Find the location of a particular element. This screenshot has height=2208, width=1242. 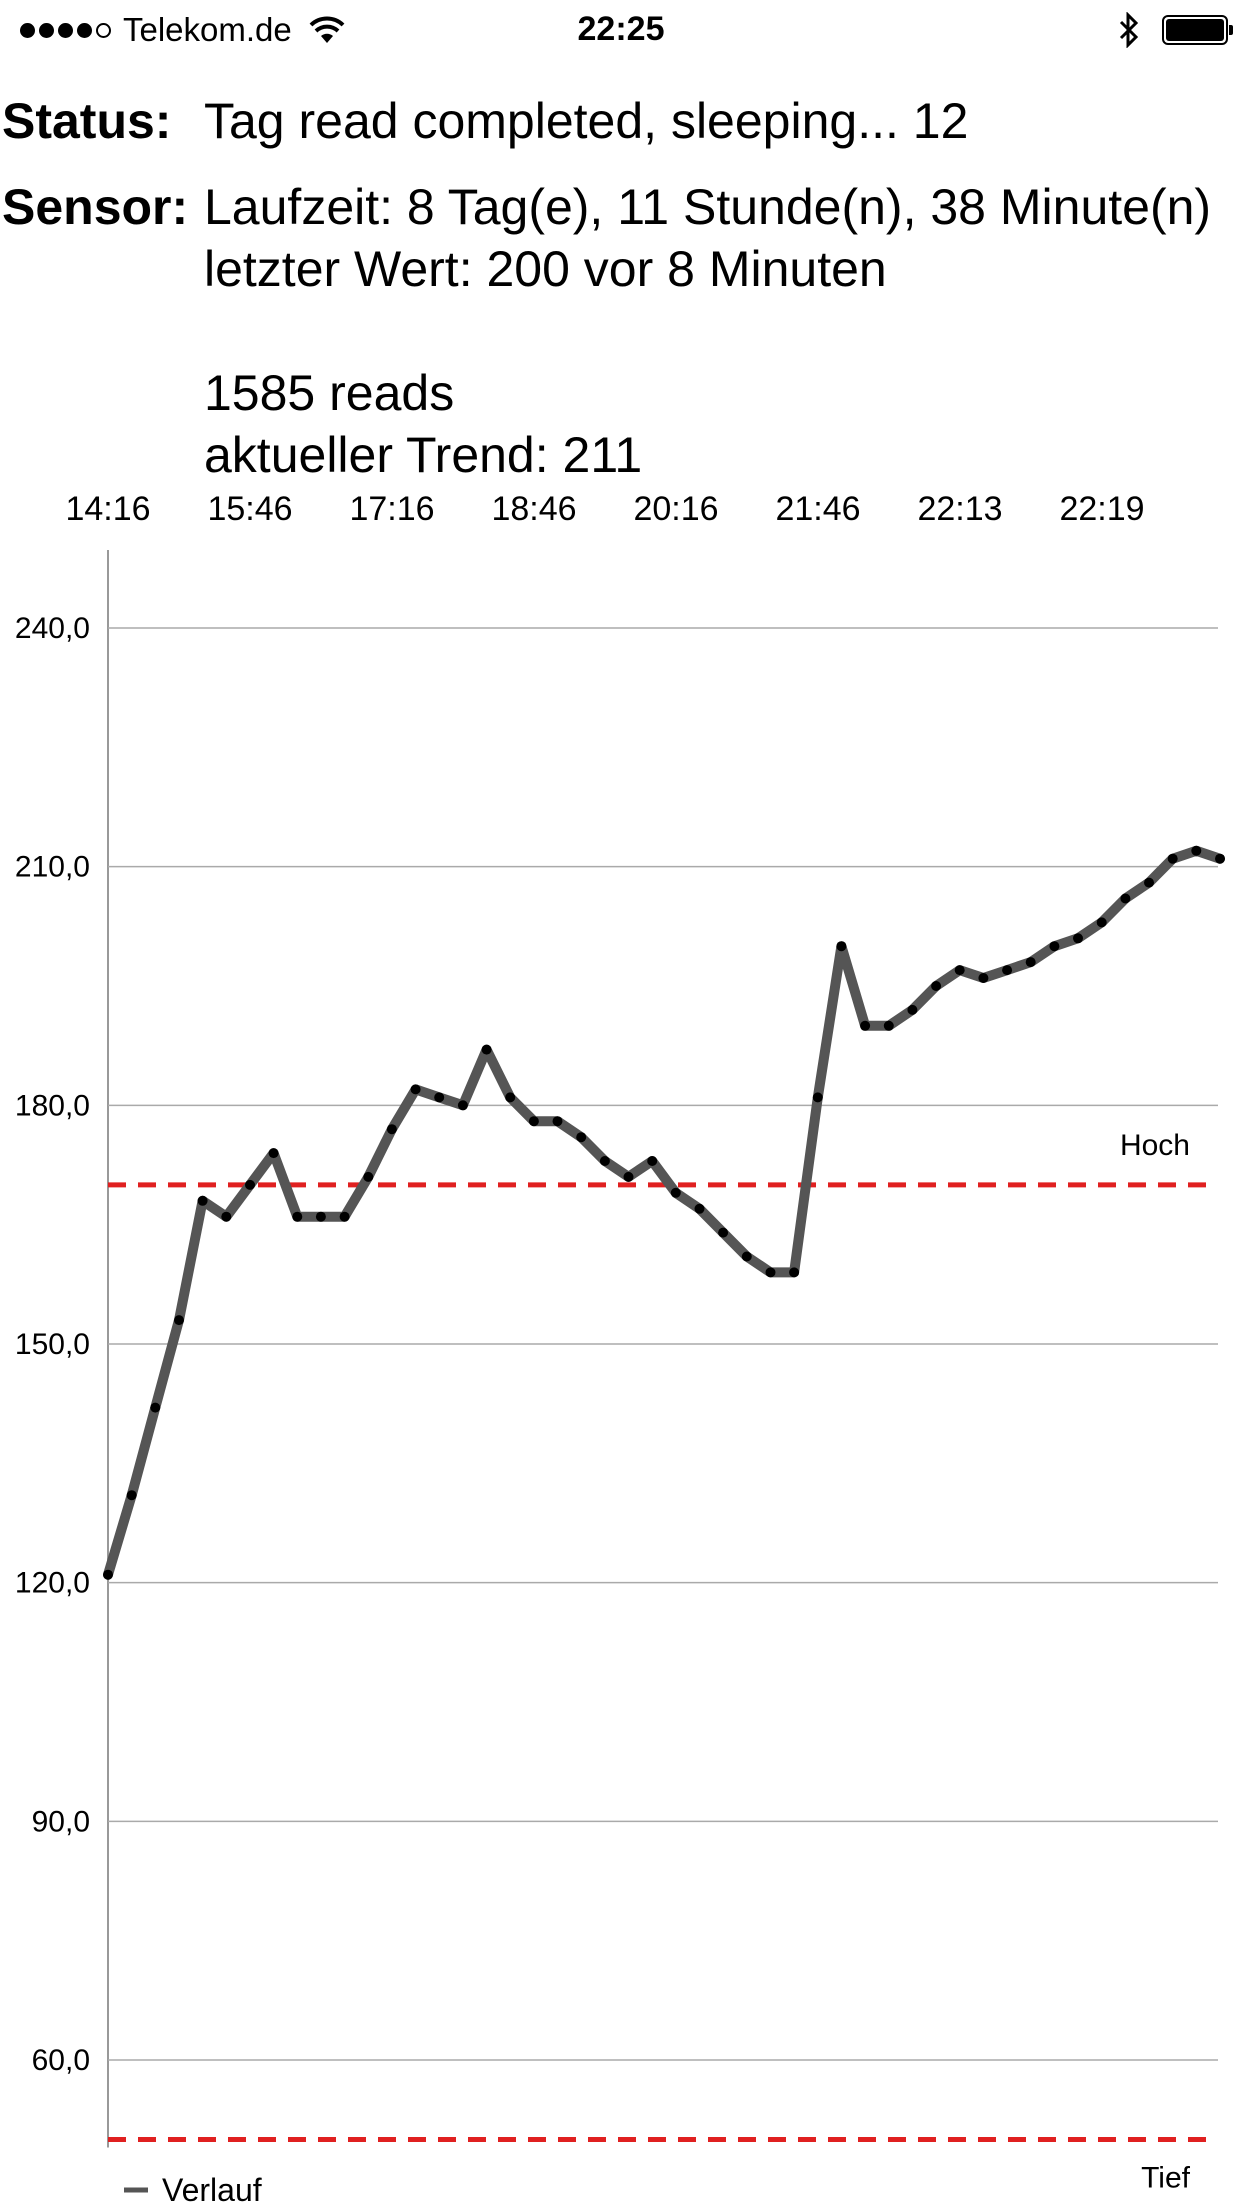

signal-dot-empty-icon is located at coordinates (103, 30).